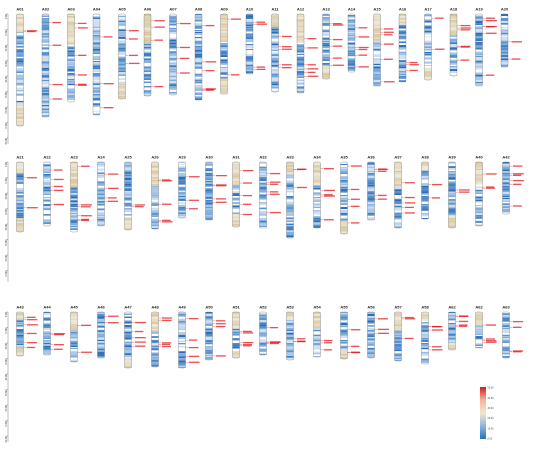  Describe the element at coordinates (352, 40) in the screenshot. I see `chromosome-A14: A14` at that location.